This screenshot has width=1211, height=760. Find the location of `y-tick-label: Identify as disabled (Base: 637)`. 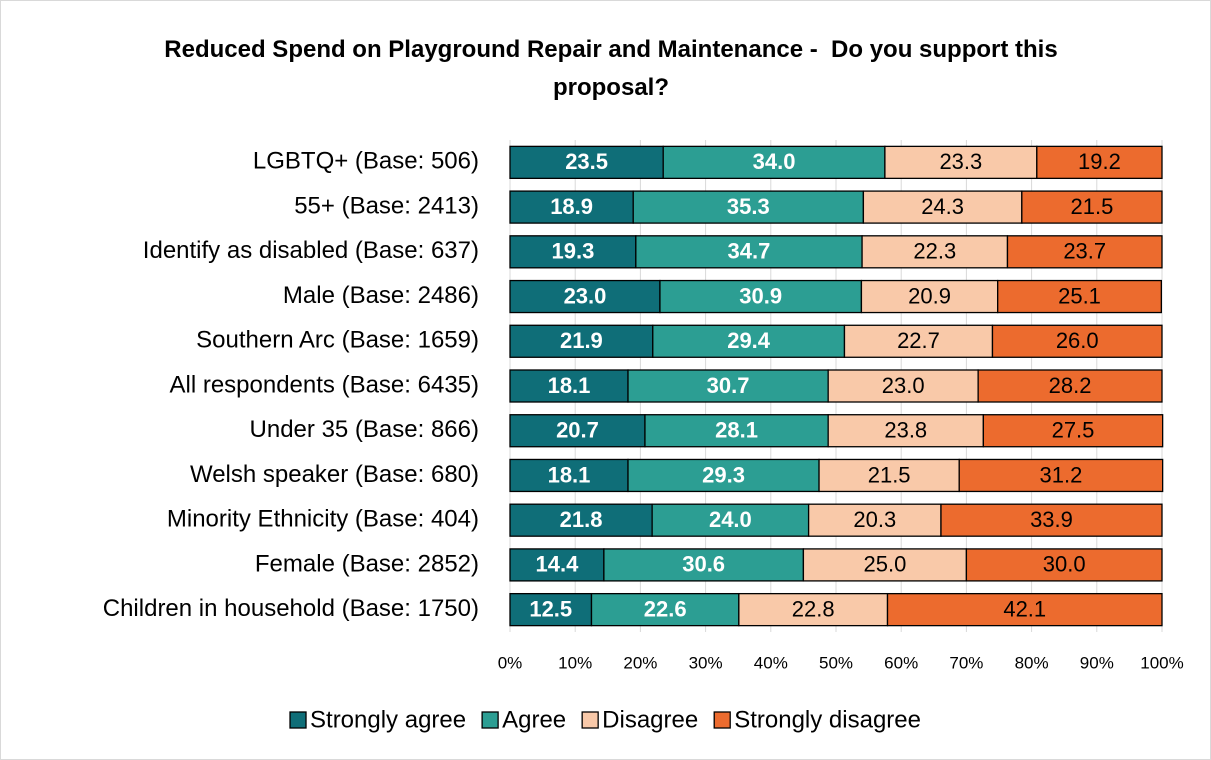

y-tick-label: Identify as disabled (Base: 637) is located at coordinates (311, 250).